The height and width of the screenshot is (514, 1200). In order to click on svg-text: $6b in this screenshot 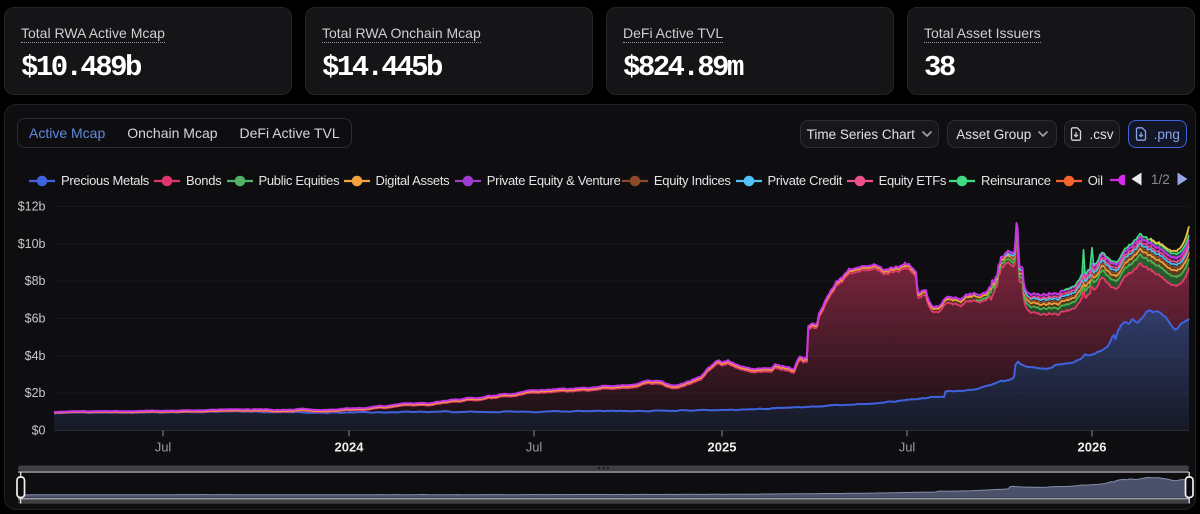, I will do `click(35, 318)`.